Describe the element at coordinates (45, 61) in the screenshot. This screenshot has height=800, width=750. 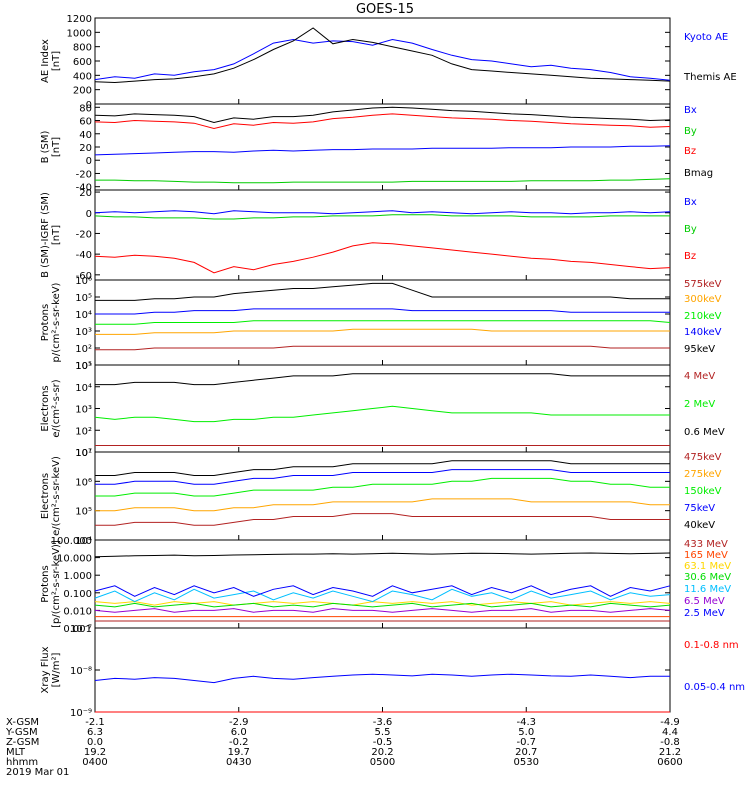
I see `y-axis-label: AE Index` at that location.